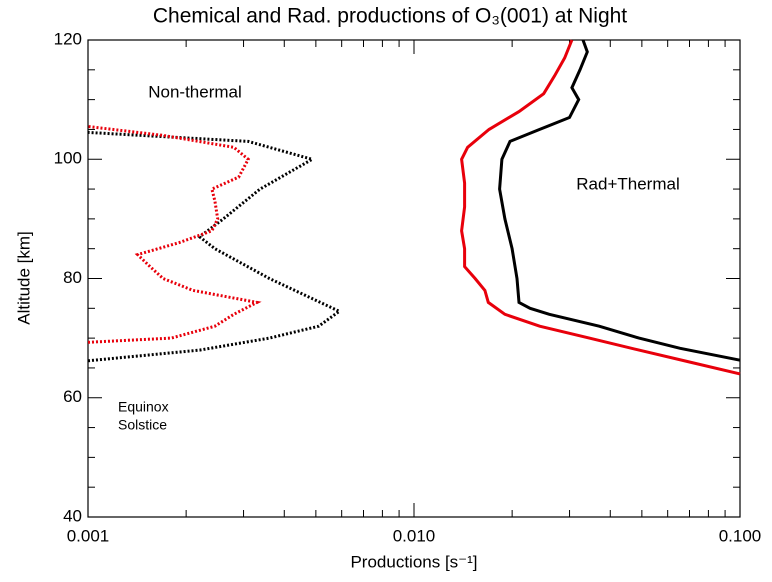 This screenshot has height=582, width=772. I want to click on annotation: Non-thermal, so click(195, 91).